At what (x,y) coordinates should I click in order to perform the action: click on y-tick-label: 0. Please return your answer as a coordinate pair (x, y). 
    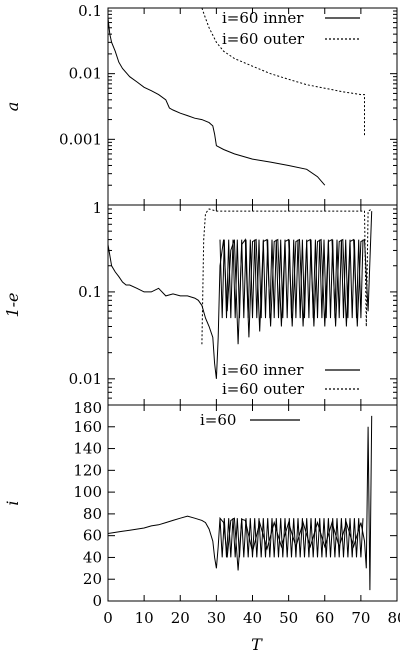
    Looking at the image, I should click on (97, 601).